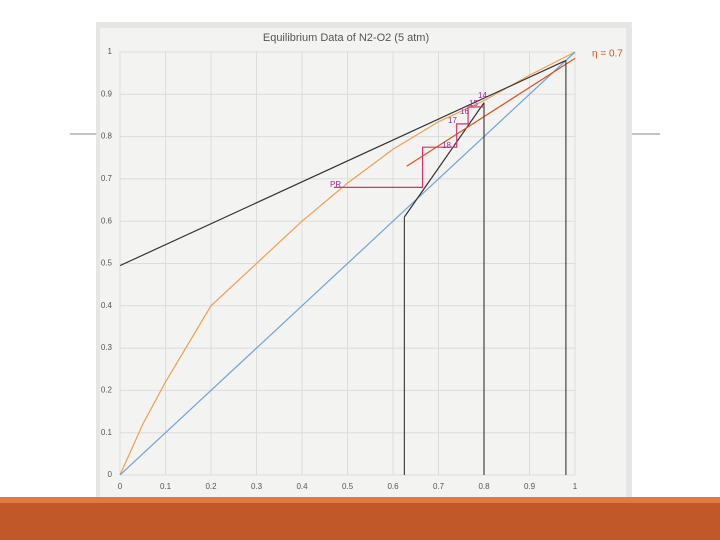 The height and width of the screenshot is (540, 720). Describe the element at coordinates (107, 136) in the screenshot. I see `y-tick-label: 0.8` at that location.